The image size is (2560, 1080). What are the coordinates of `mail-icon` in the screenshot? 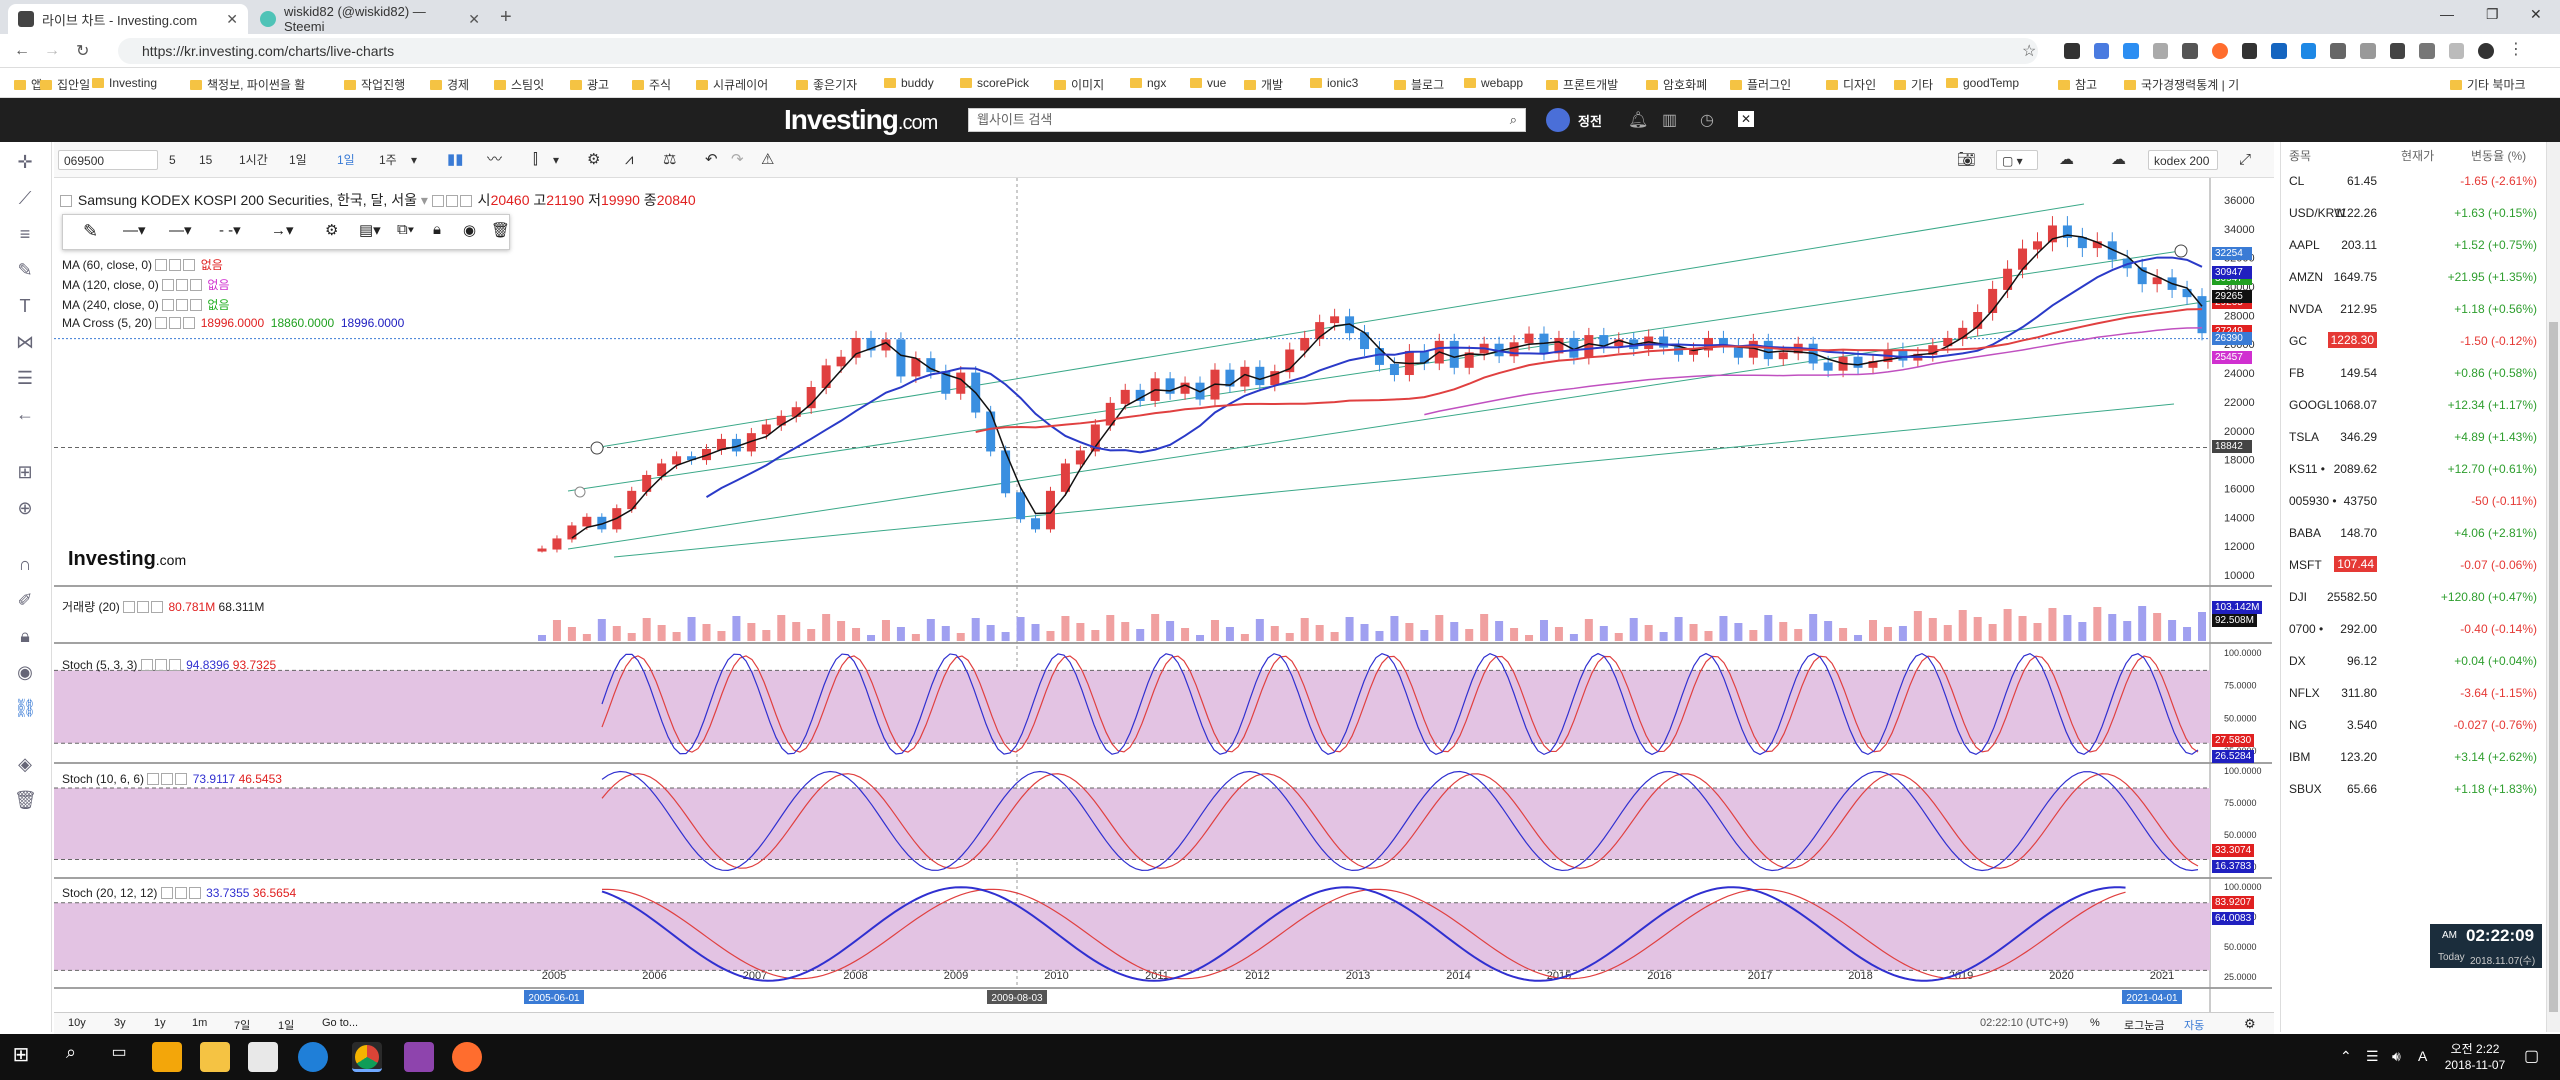 It's located at (263, 1057).